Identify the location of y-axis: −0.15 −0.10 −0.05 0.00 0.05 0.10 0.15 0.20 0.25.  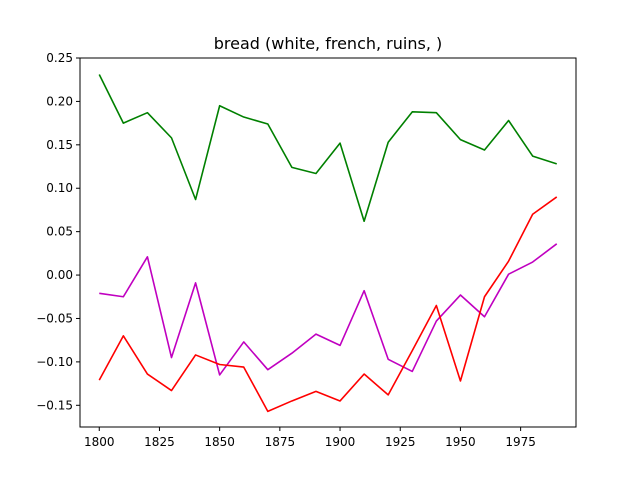
(58, 231).